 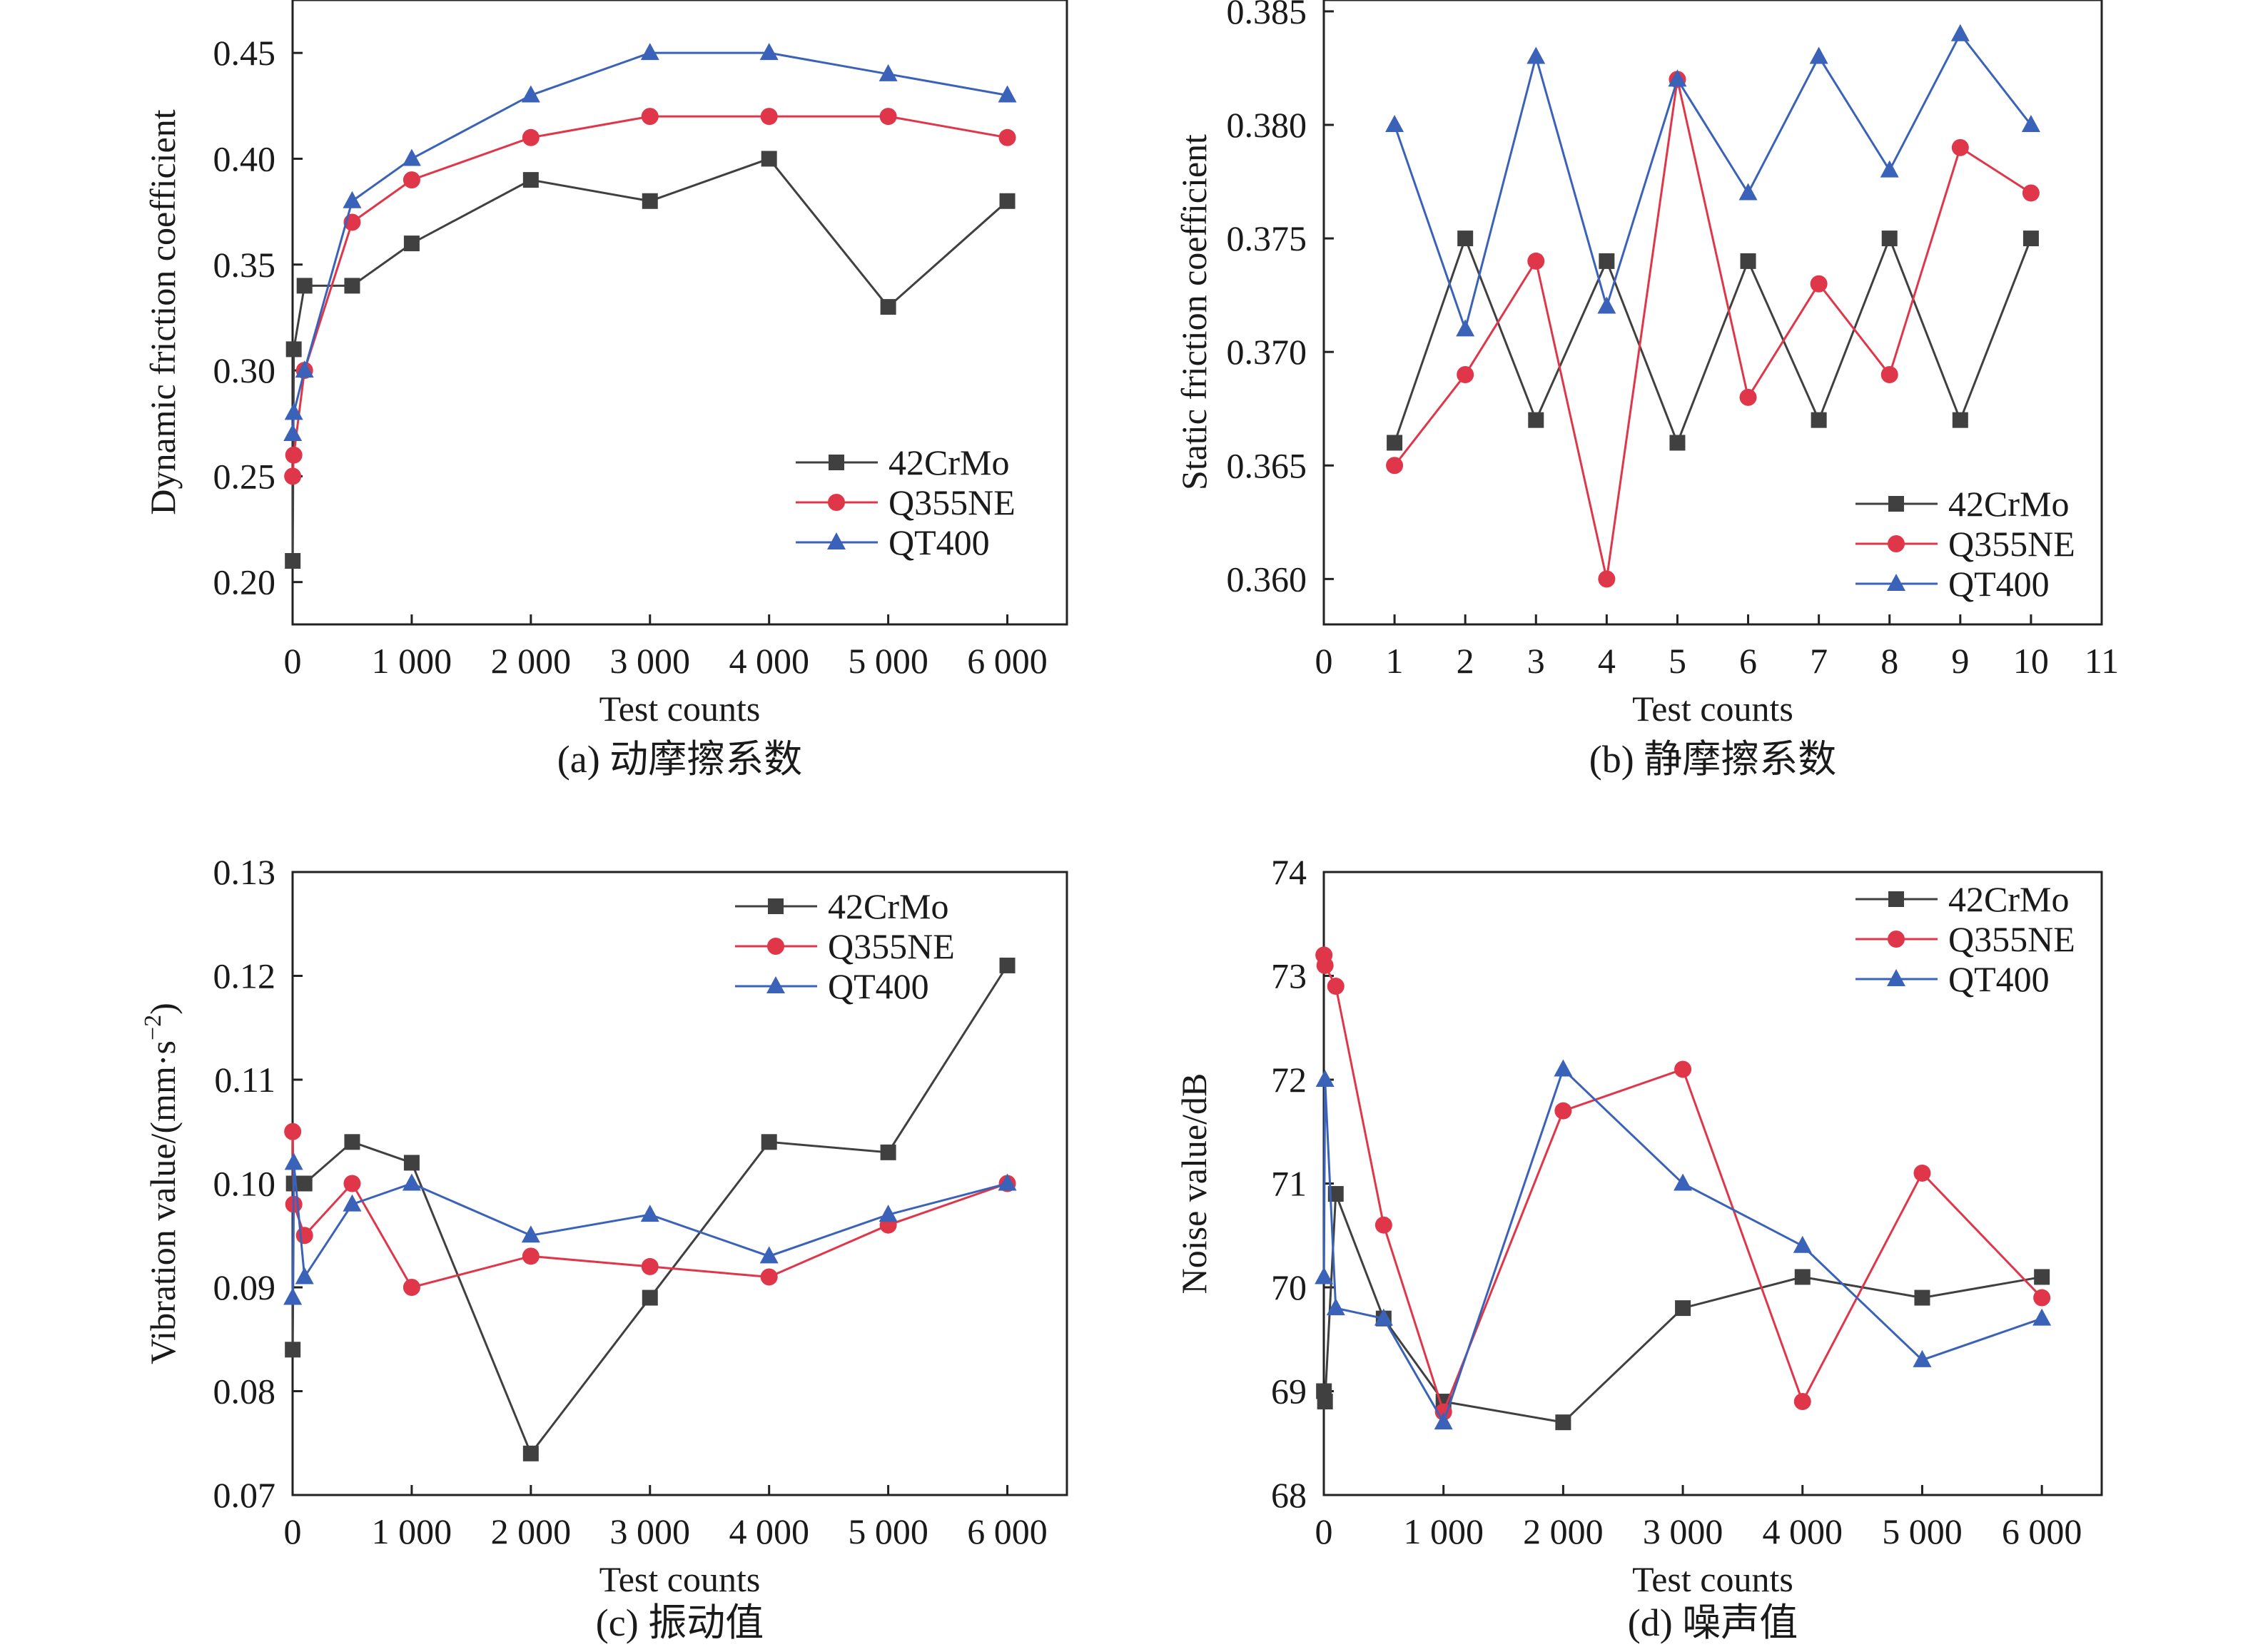 What do you see at coordinates (1289, 976) in the screenshot?
I see `y-tick-label: 73` at bounding box center [1289, 976].